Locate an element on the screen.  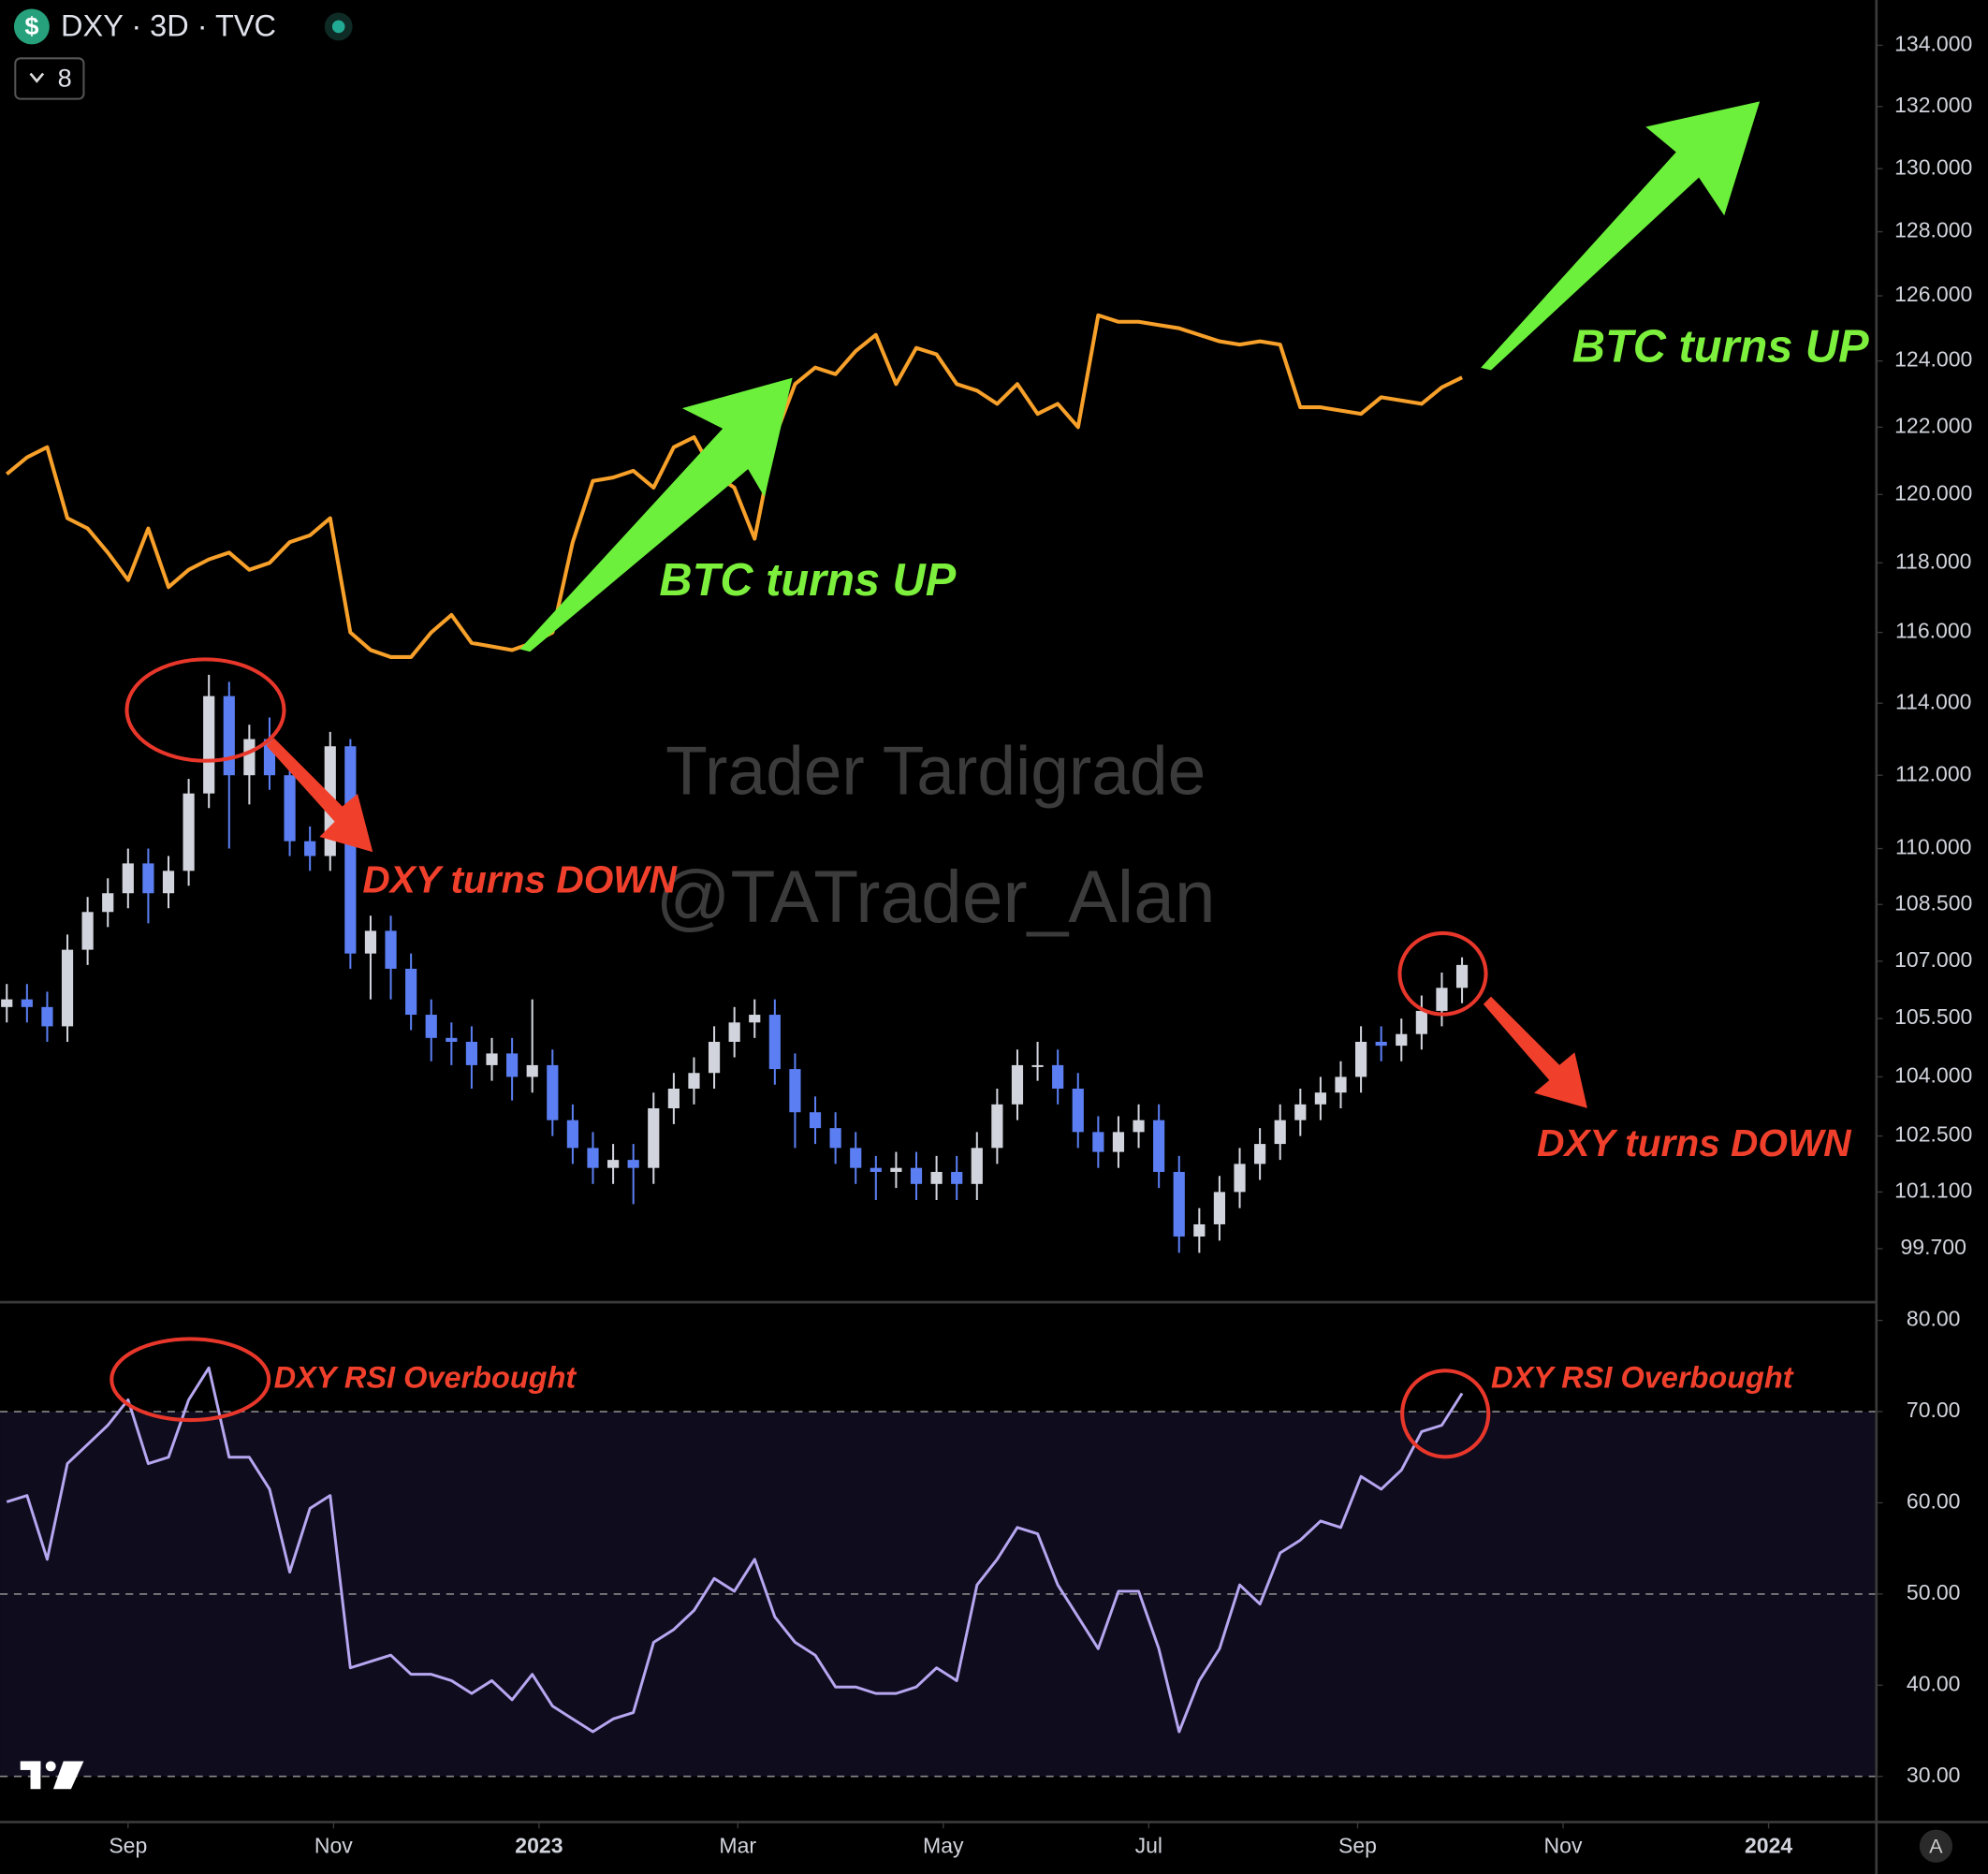
symbol-icon-text: $ is located at coordinates (31, 25).